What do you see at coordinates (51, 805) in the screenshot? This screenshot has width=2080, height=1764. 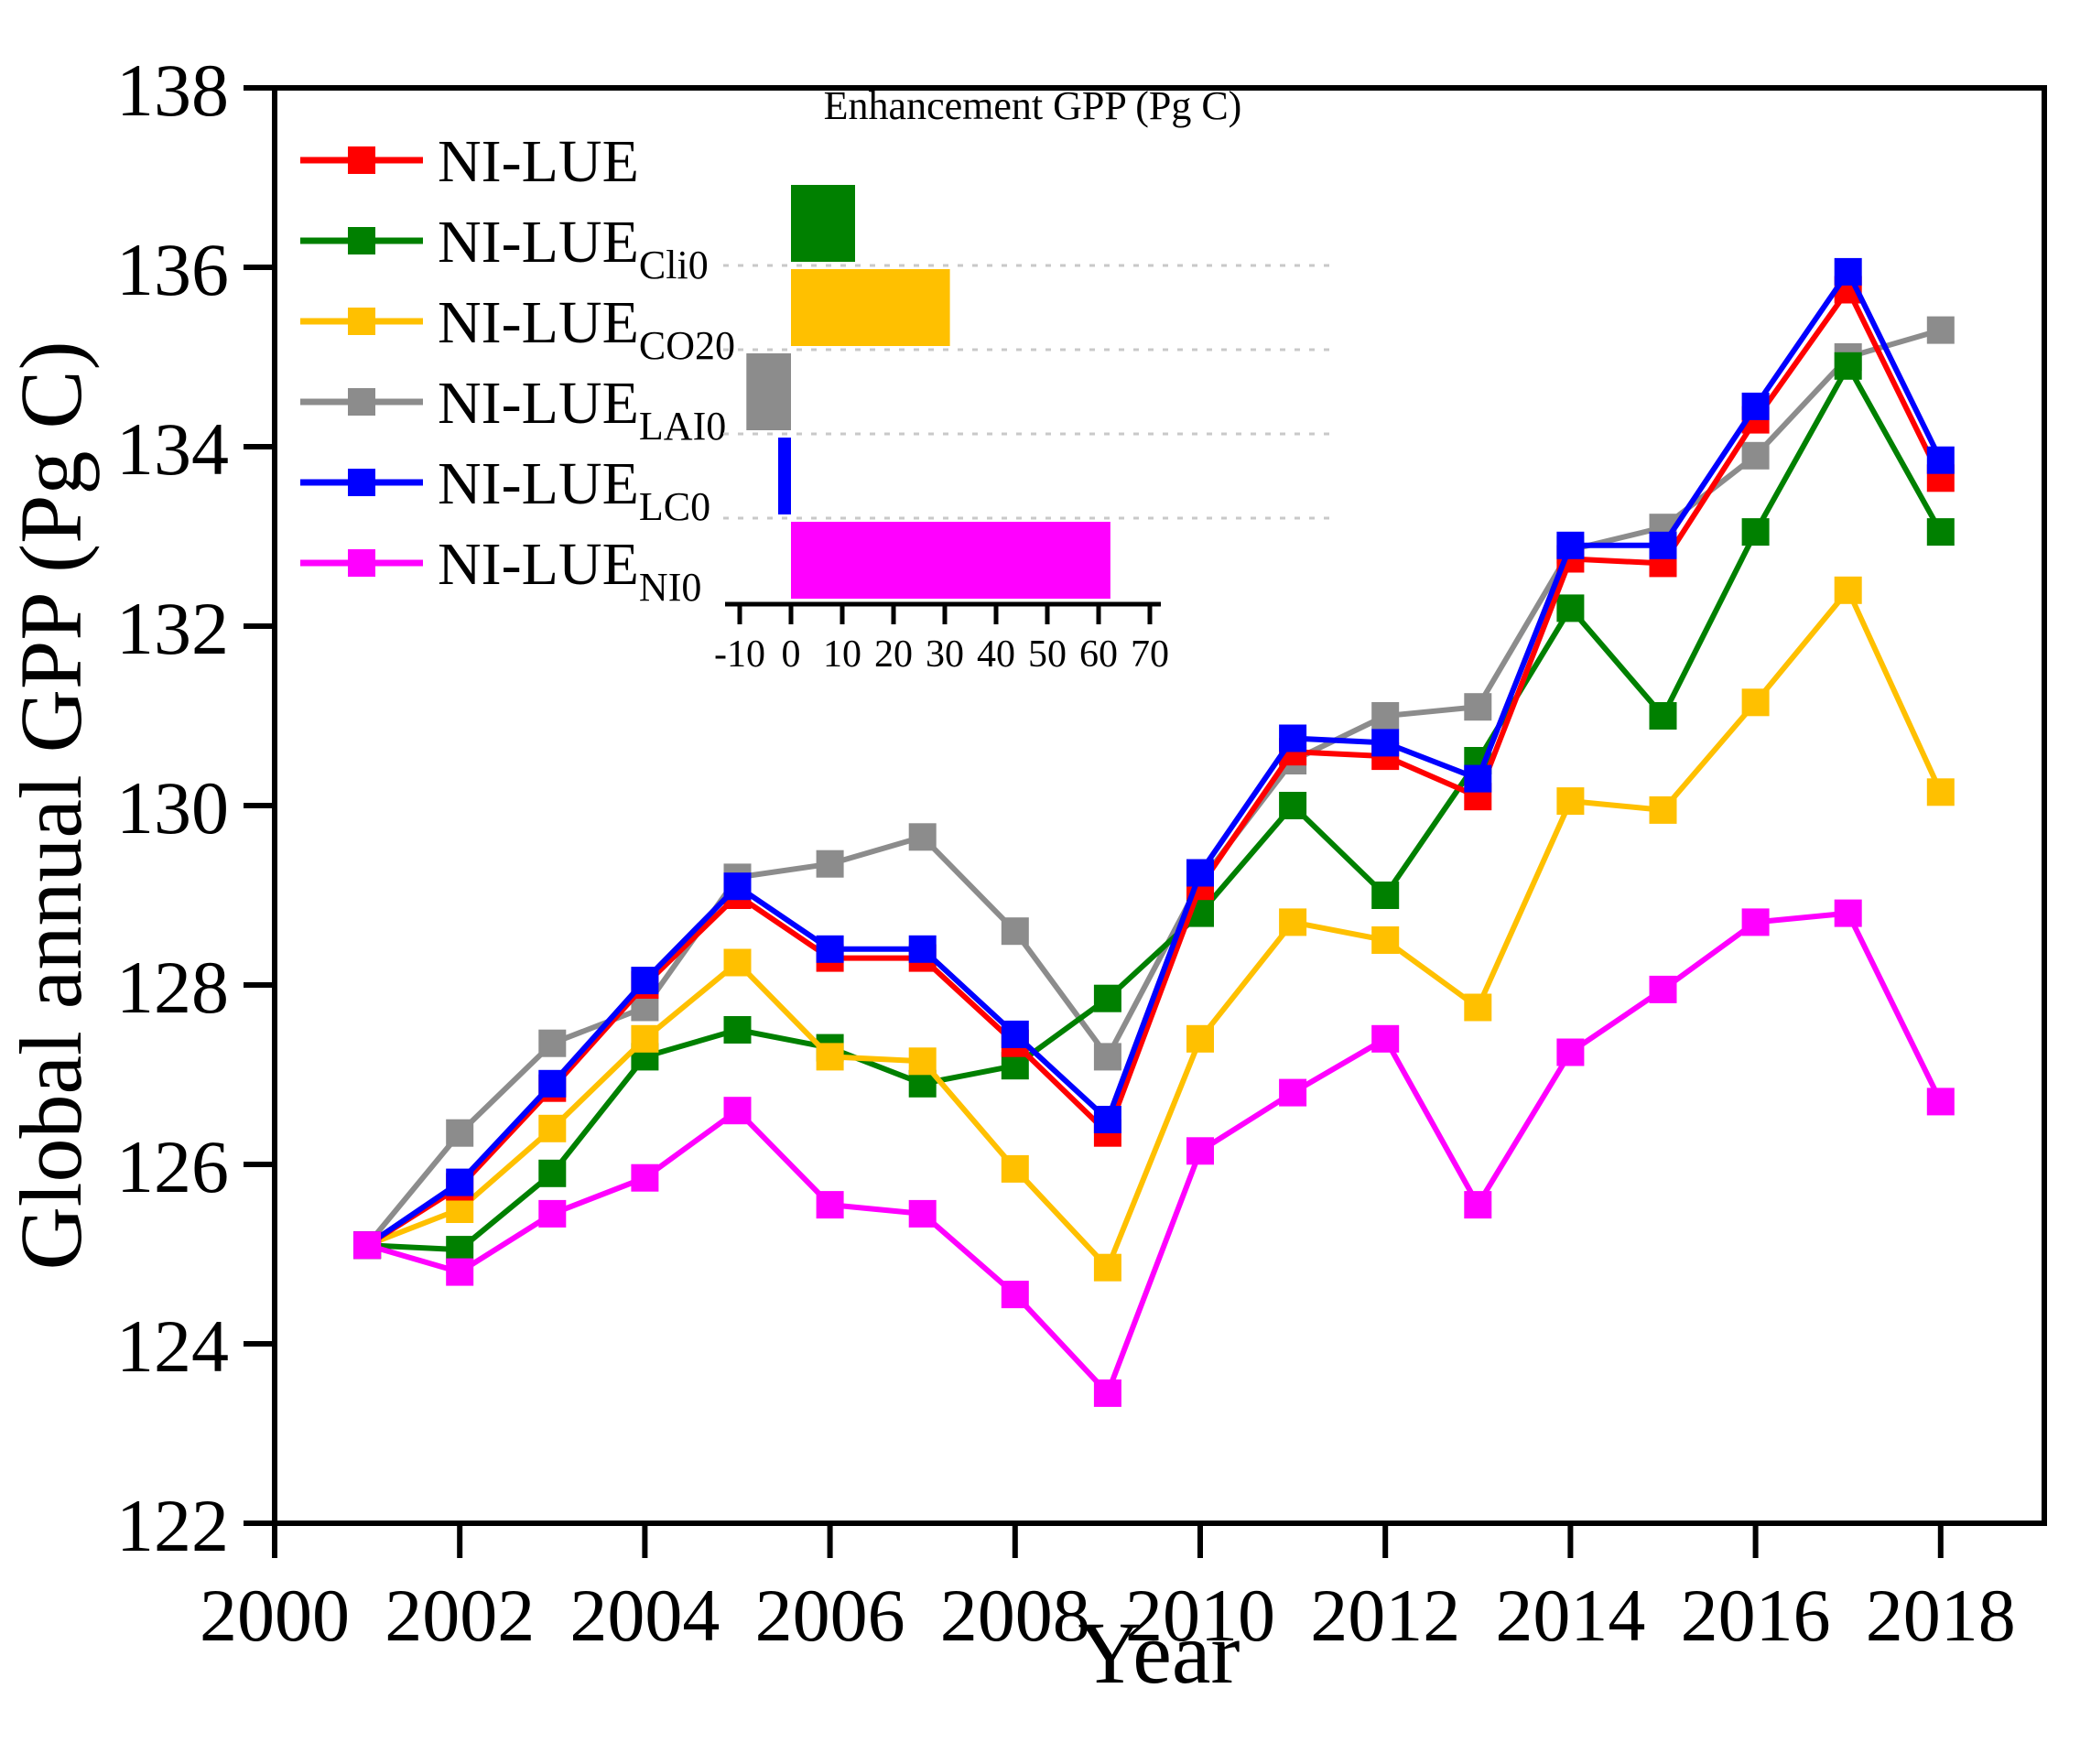 I see `y-axis-title: Global annual GPP (Pg C)` at bounding box center [51, 805].